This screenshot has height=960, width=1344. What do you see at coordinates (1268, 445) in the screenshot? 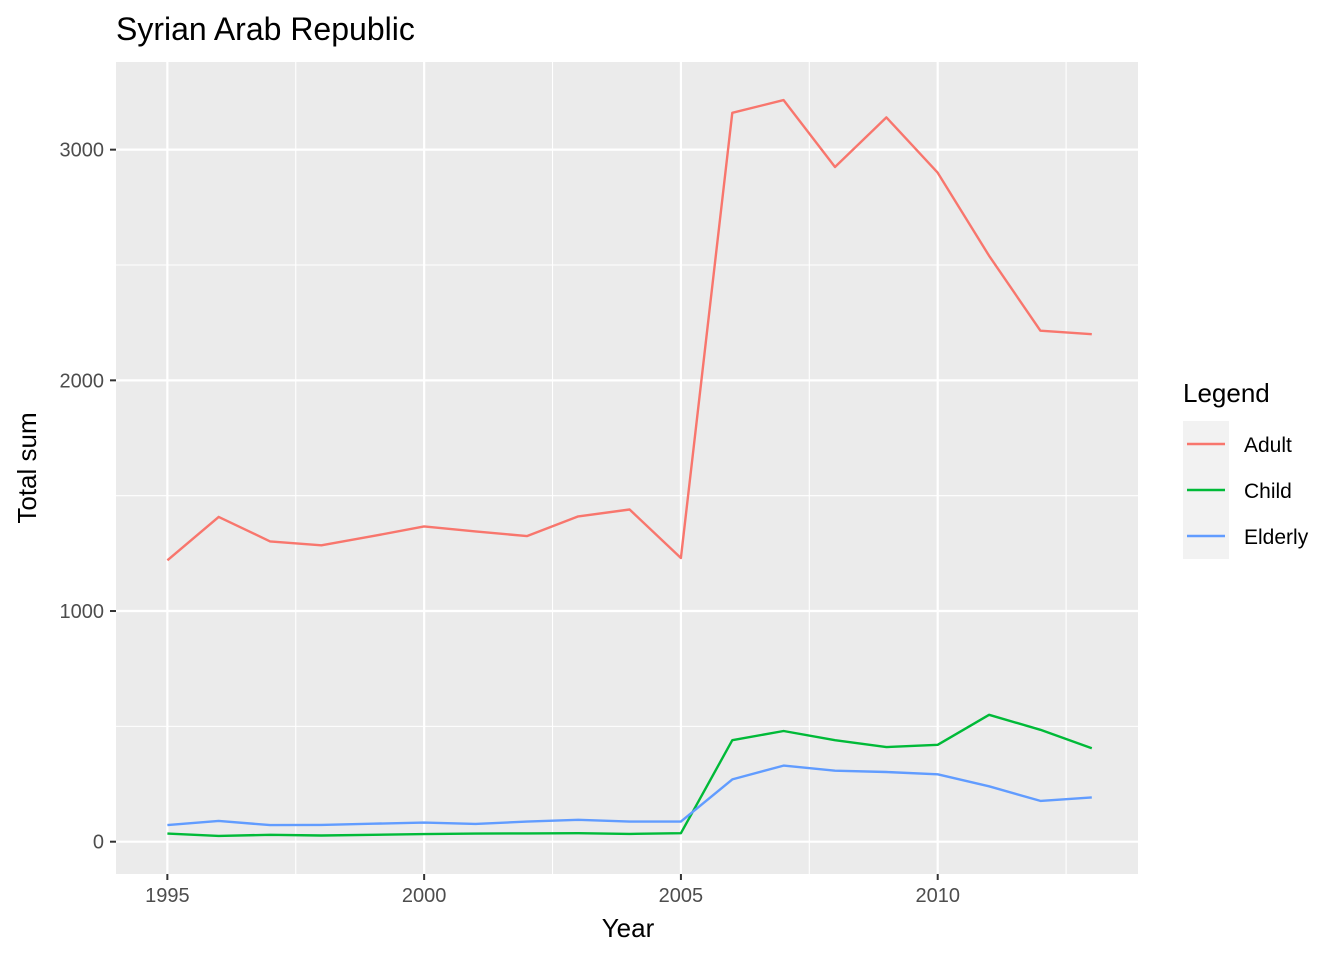
I see `legend-label-adult: Adult` at bounding box center [1268, 445].